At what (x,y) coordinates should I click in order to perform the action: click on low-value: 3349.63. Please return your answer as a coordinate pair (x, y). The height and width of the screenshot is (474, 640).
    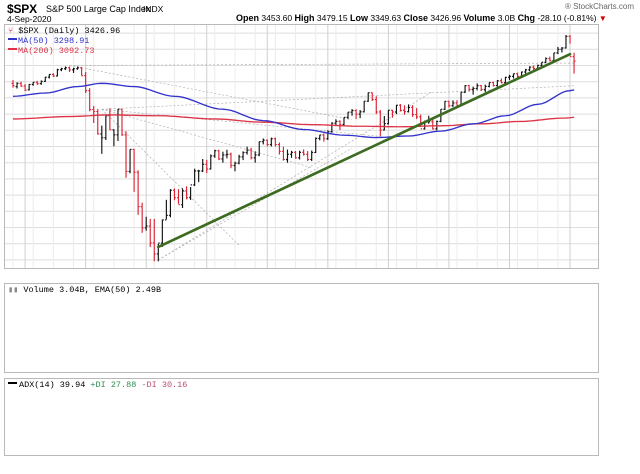
    Looking at the image, I should click on (386, 18).